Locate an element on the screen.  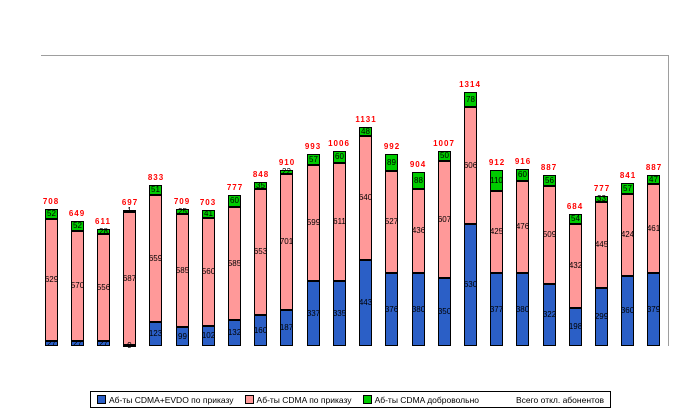
bar-total-label: 910 is located at coordinates (287, 162).